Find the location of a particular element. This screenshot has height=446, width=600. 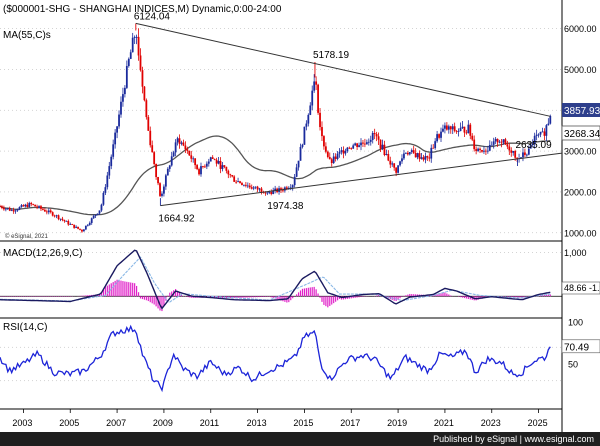

x-tick-label: 2011 is located at coordinates (209, 423).